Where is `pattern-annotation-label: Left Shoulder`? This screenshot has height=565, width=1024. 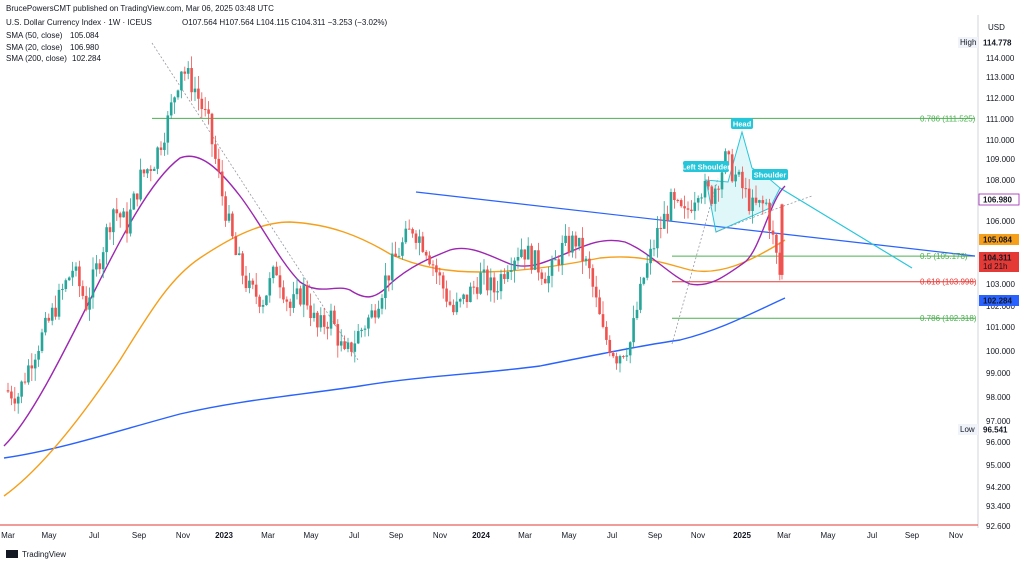
pattern-annotation-label: Left Shoulder is located at coordinates (706, 167).